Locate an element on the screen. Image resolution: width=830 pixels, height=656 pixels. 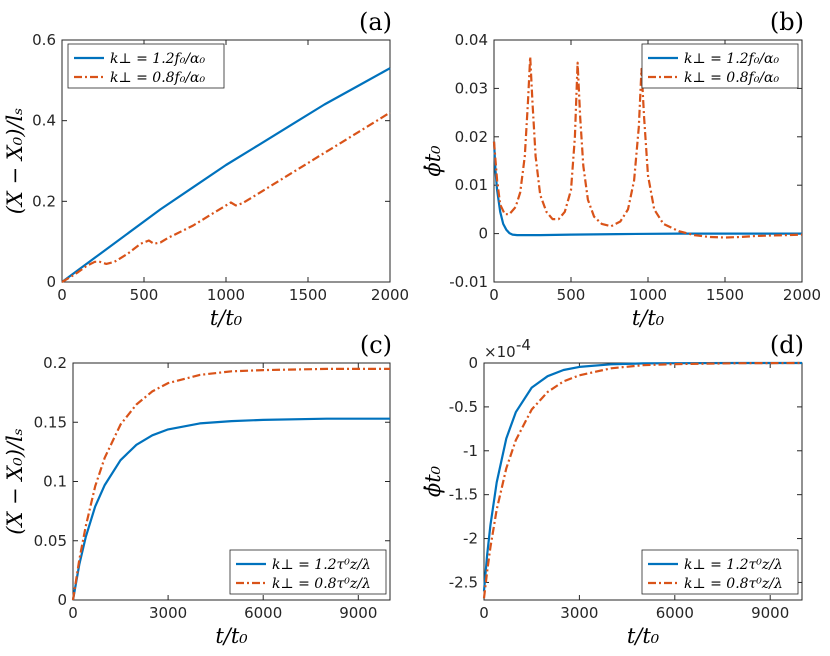
y-tick-label: 0.04 is located at coordinates (471, 40).